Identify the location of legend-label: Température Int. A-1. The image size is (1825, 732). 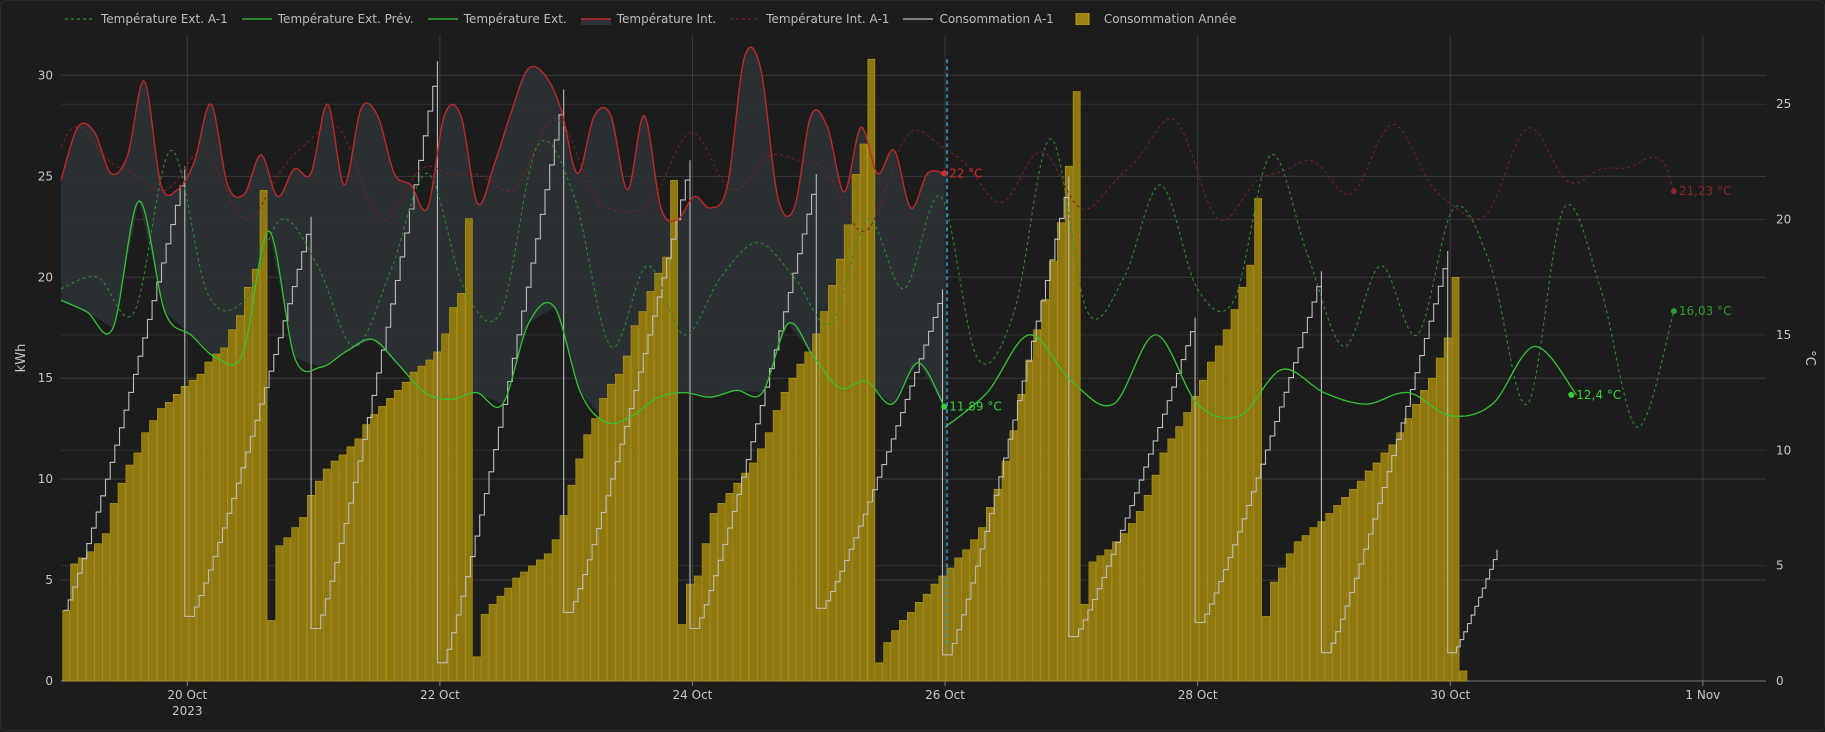
(828, 19).